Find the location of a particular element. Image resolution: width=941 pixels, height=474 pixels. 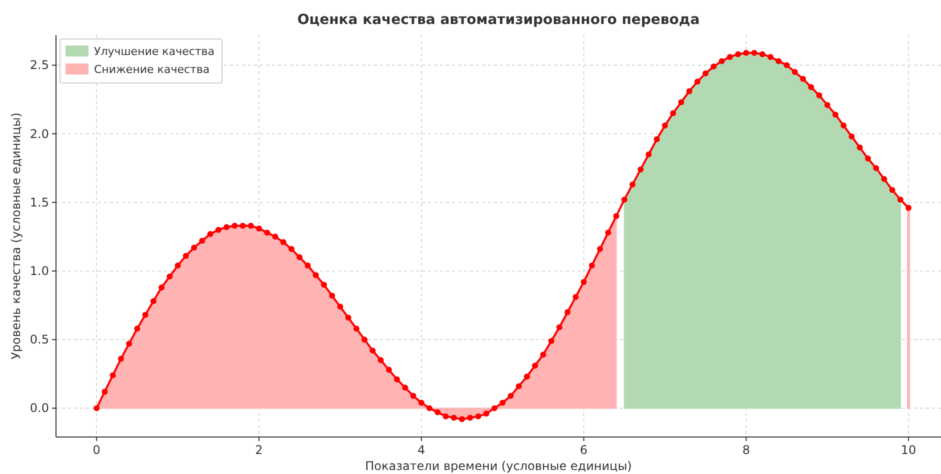

y-tick-label: 1.0 is located at coordinates (39, 271).